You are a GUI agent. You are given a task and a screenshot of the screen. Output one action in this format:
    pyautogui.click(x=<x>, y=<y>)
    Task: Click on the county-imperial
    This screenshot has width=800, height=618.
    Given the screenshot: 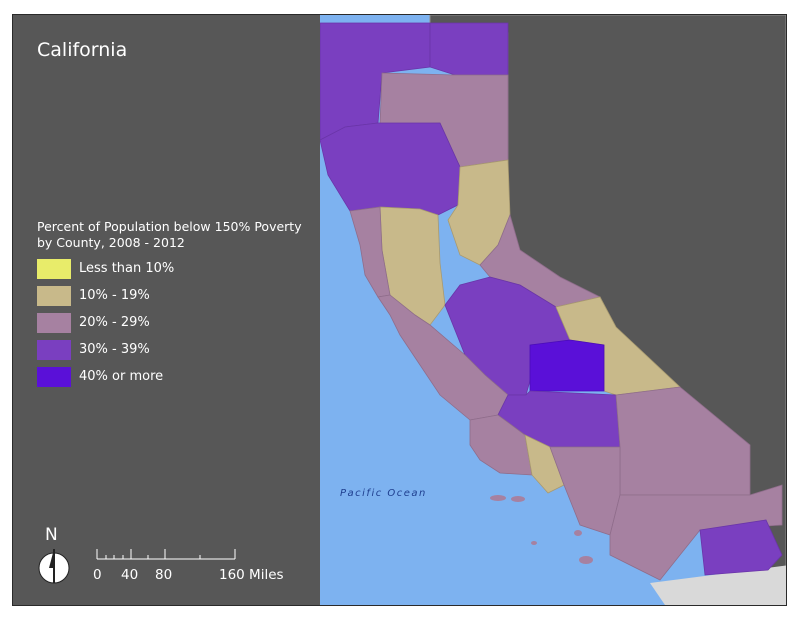 What is the action you would take?
    pyautogui.click(x=741, y=547)
    